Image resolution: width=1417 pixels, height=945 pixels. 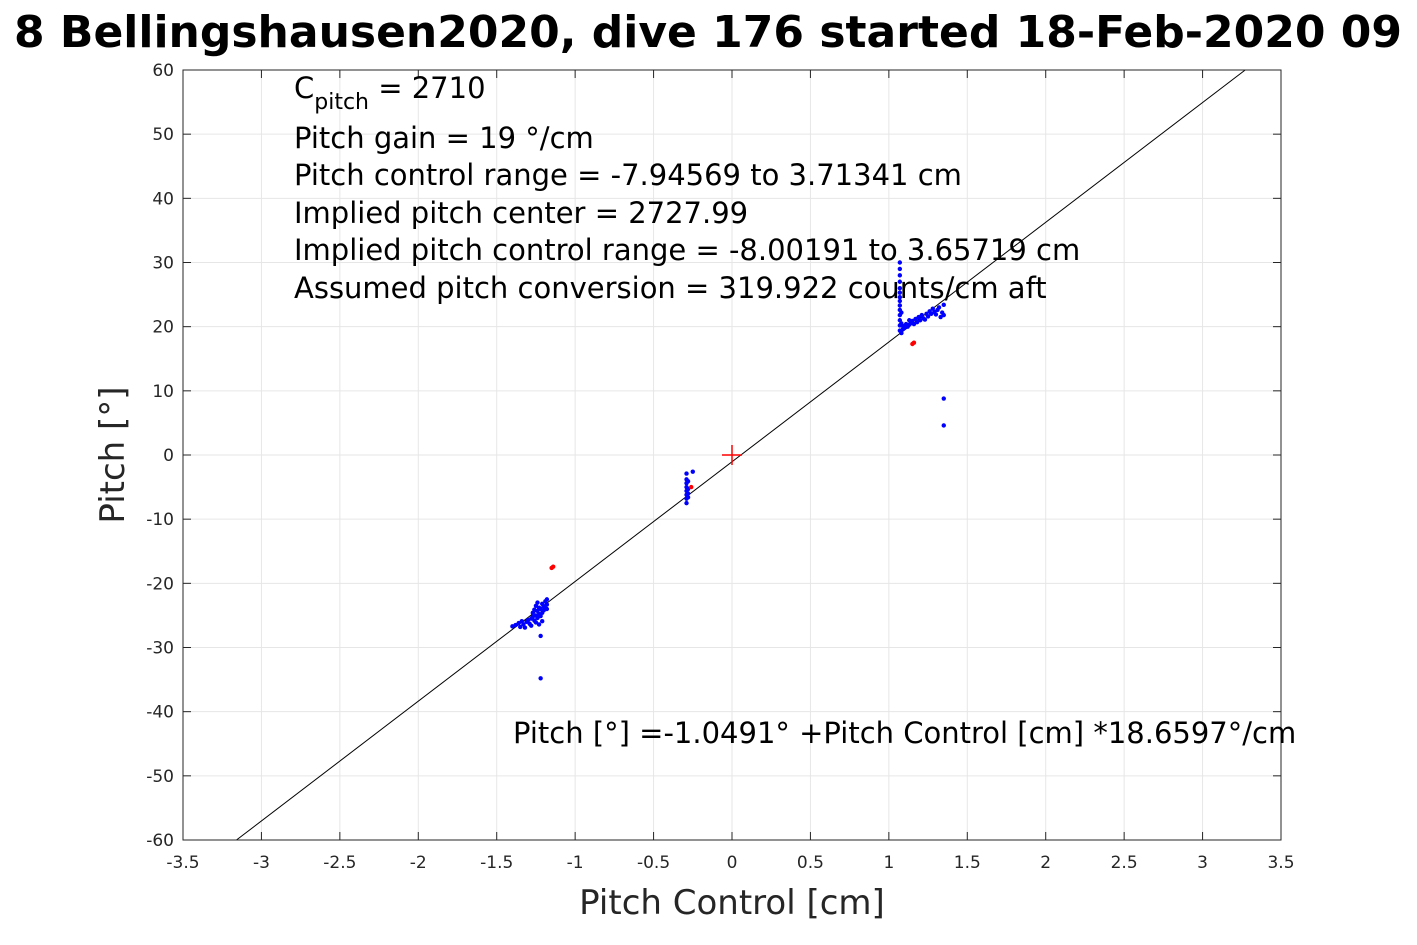 What do you see at coordinates (1045, 863) in the screenshot?
I see `x-tick-label: 2` at bounding box center [1045, 863].